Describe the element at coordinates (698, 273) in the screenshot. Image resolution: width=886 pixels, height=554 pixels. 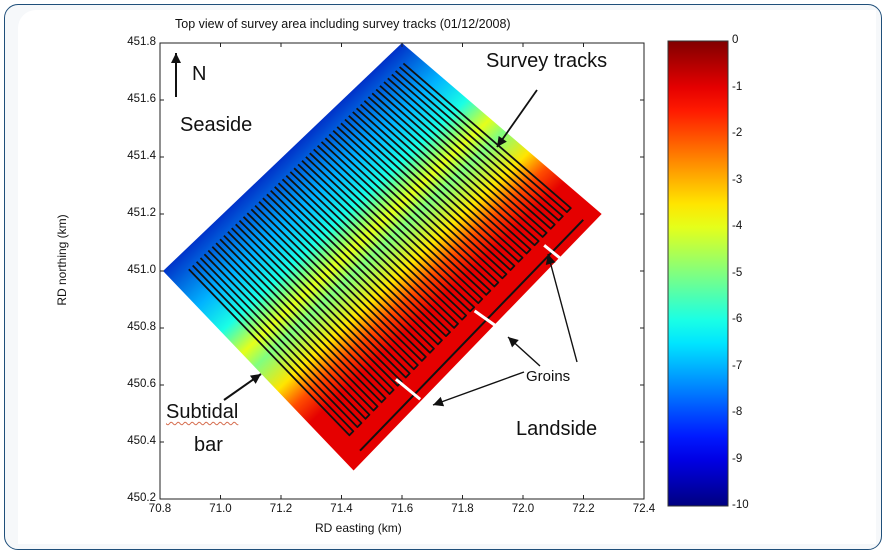
I see `colorbar` at that location.